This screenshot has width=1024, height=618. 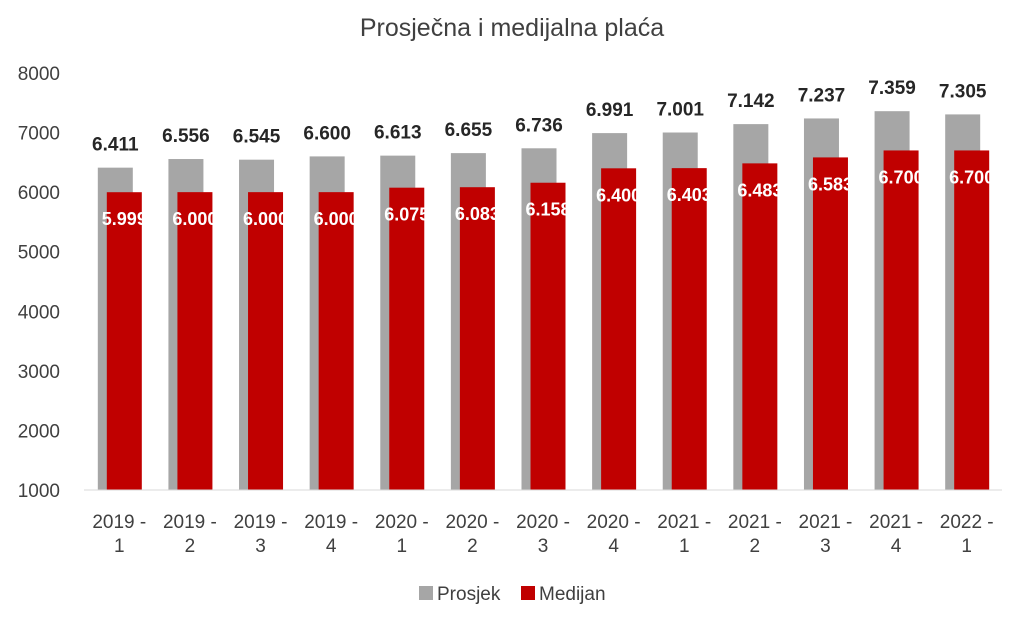 What do you see at coordinates (830, 184) in the screenshot?
I see `data-label-medijan: 6.583` at bounding box center [830, 184].